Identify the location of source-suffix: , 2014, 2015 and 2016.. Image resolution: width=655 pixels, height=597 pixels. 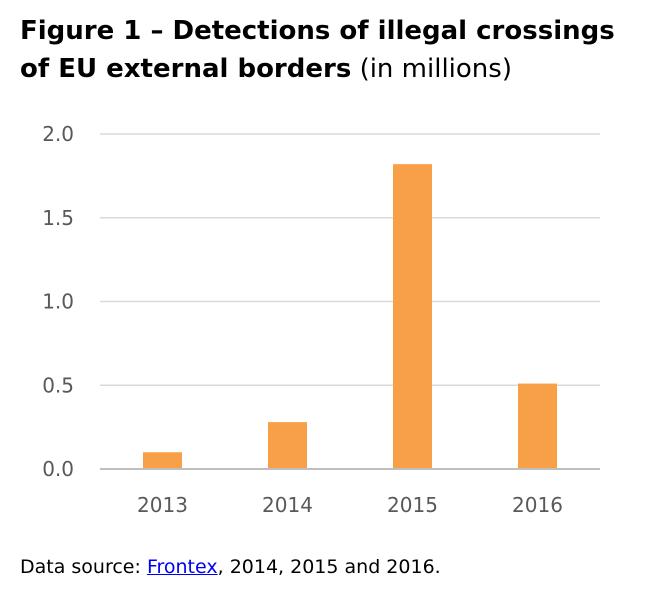
(329, 567).